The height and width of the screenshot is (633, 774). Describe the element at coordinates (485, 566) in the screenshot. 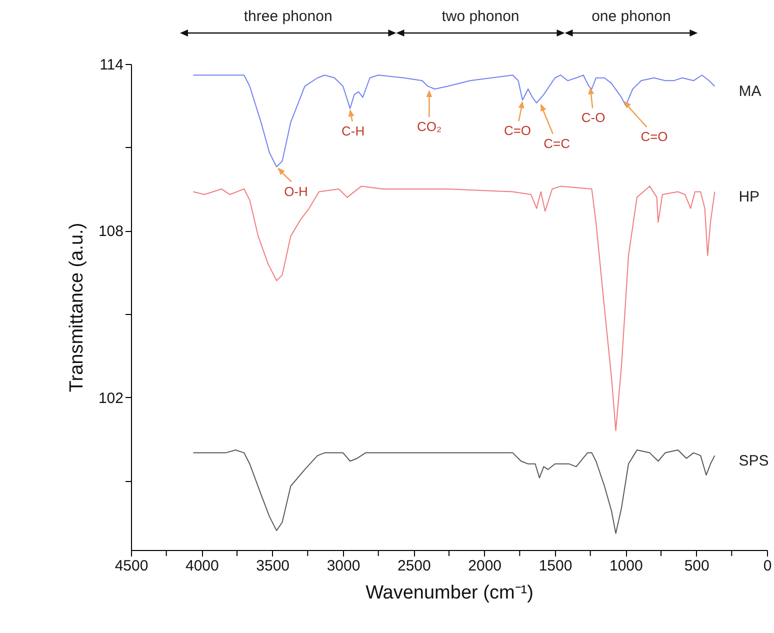

I see `x-tick-label: 2000` at that location.